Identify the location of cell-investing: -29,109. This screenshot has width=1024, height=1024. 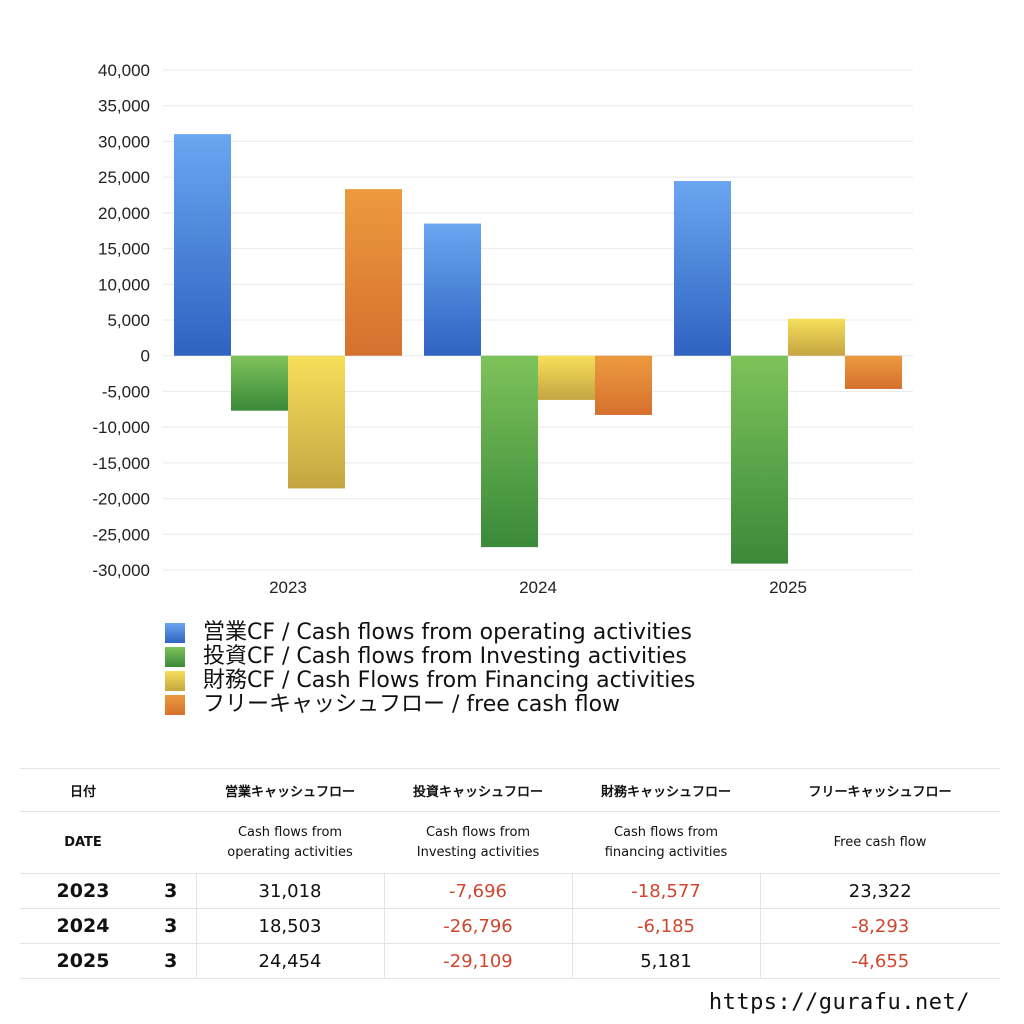
(478, 961).